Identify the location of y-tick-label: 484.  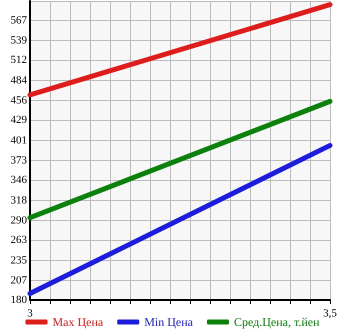
(19, 80).